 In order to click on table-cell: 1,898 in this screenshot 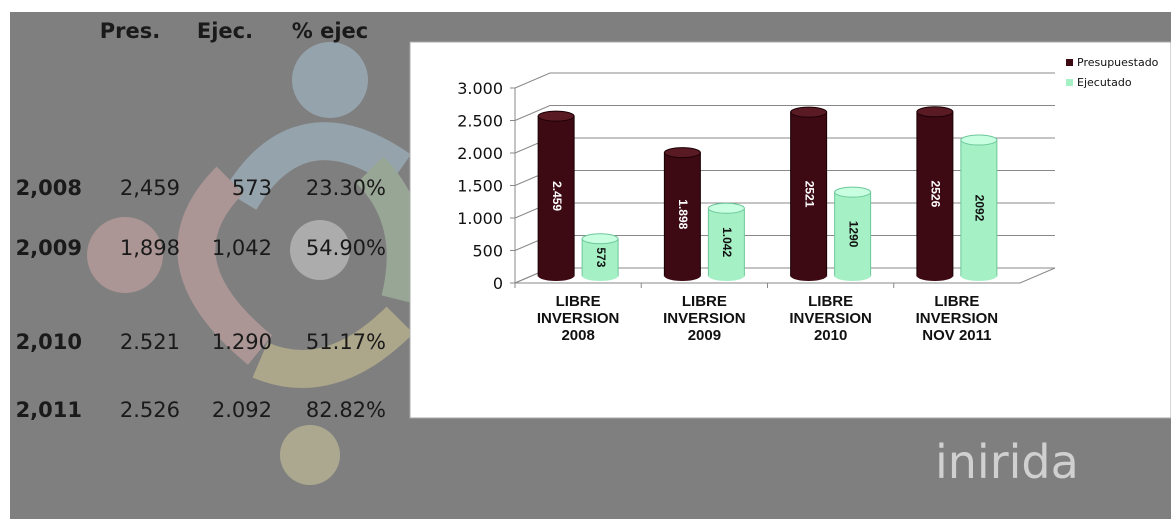, I will do `click(150, 248)`.